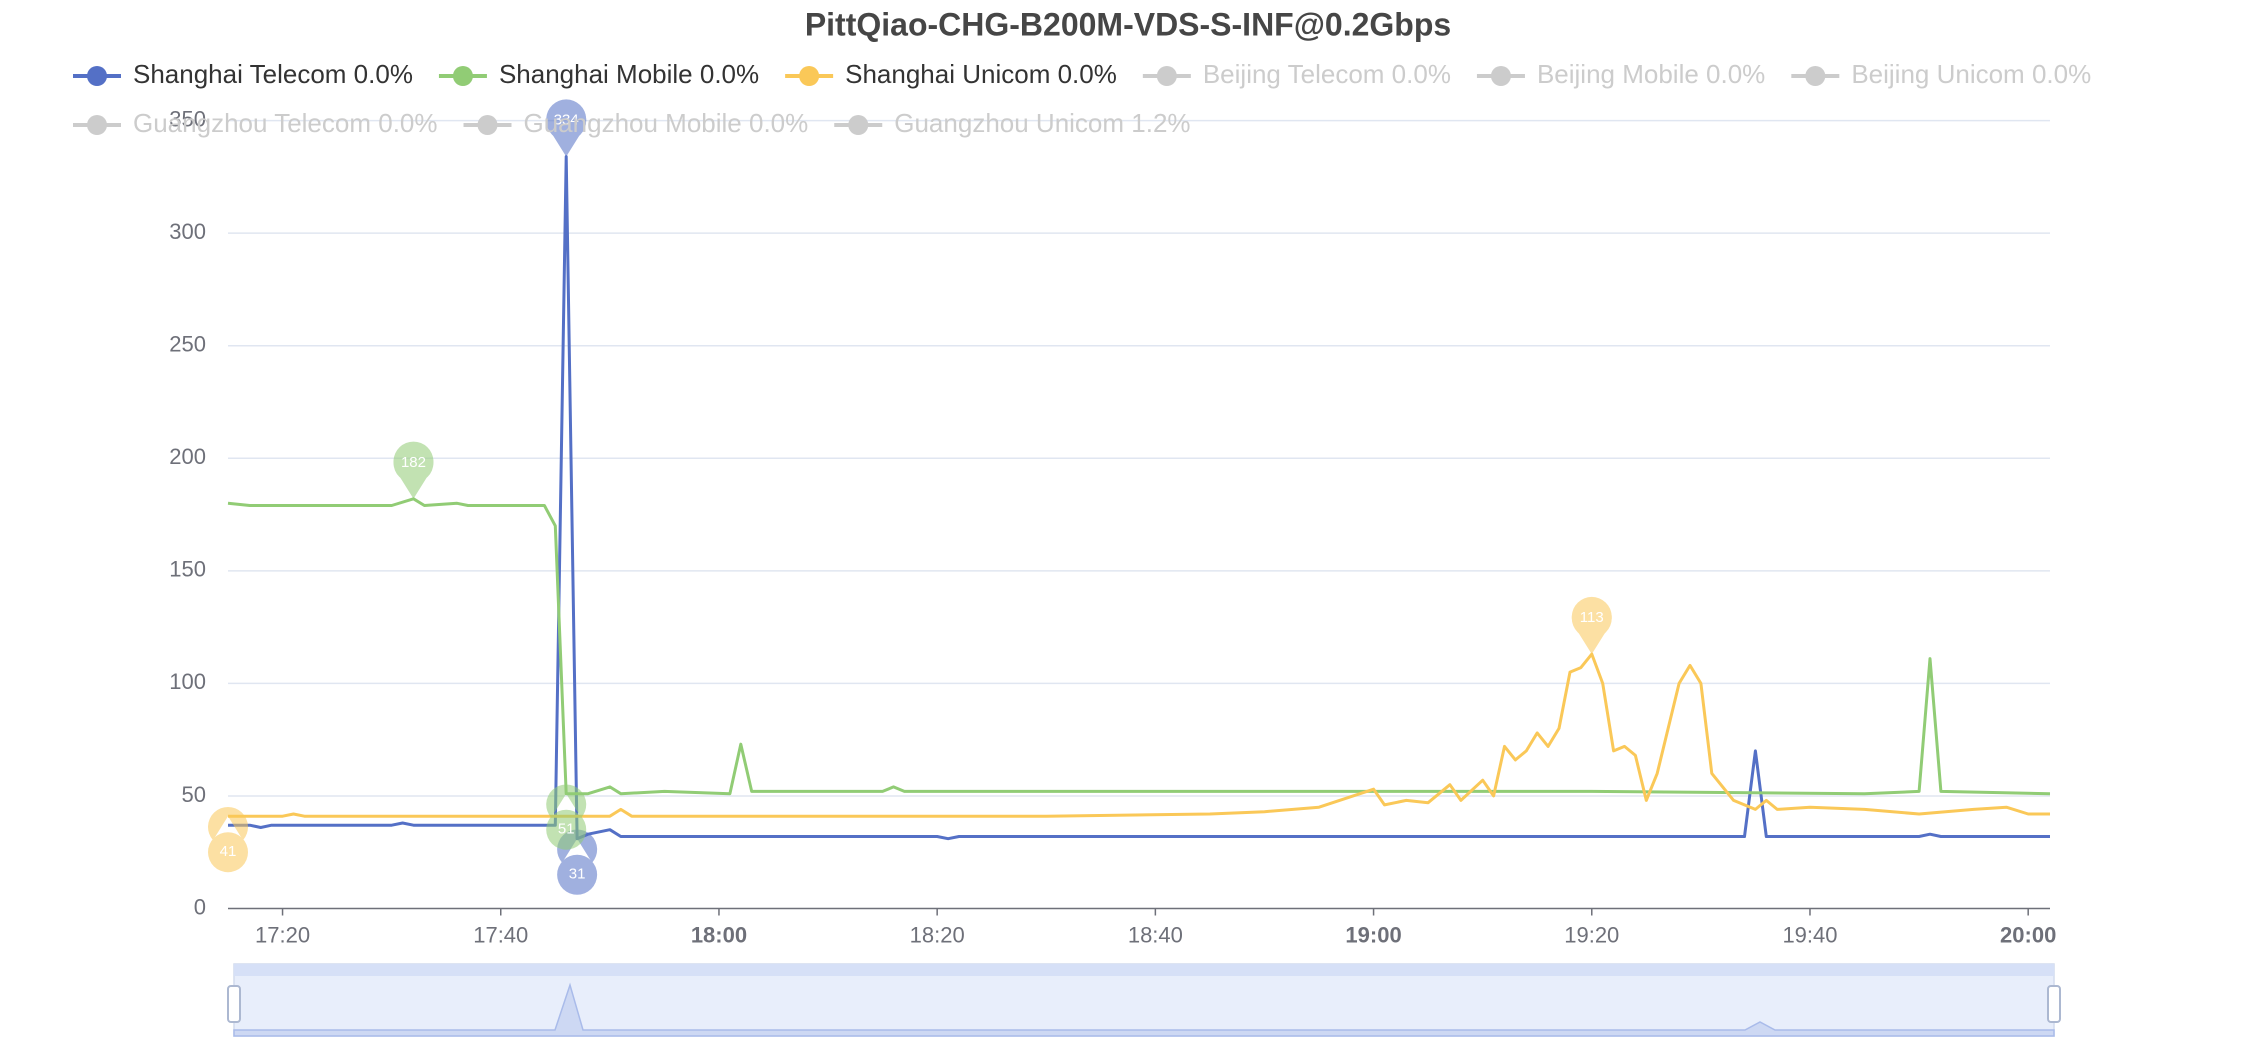 This screenshot has width=2256, height=1040. What do you see at coordinates (273, 74) in the screenshot?
I see `legend-label: Shanghai Telecom 0.0%` at bounding box center [273, 74].